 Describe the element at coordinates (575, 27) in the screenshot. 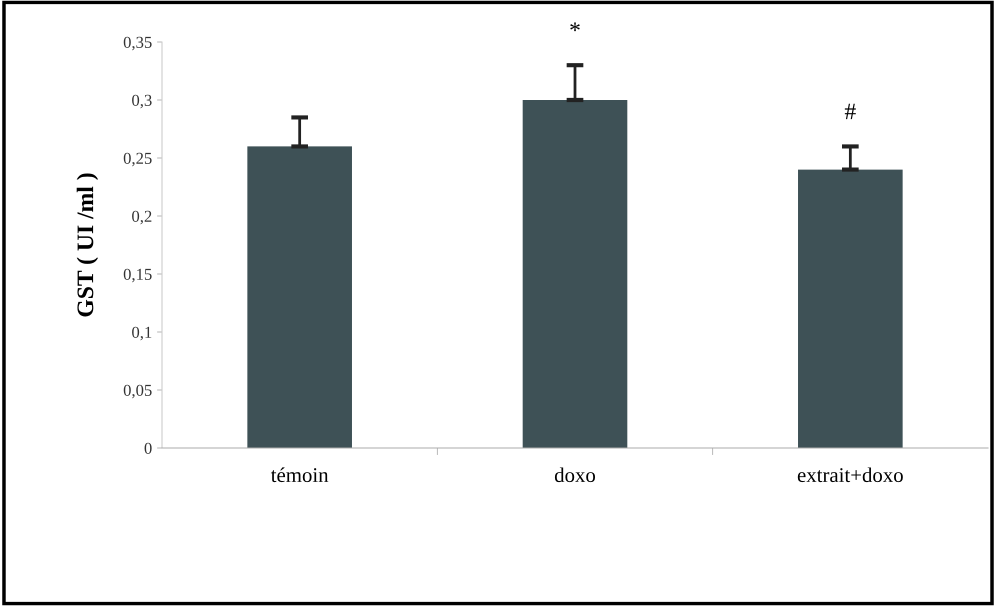

I see `annotation: *` at that location.